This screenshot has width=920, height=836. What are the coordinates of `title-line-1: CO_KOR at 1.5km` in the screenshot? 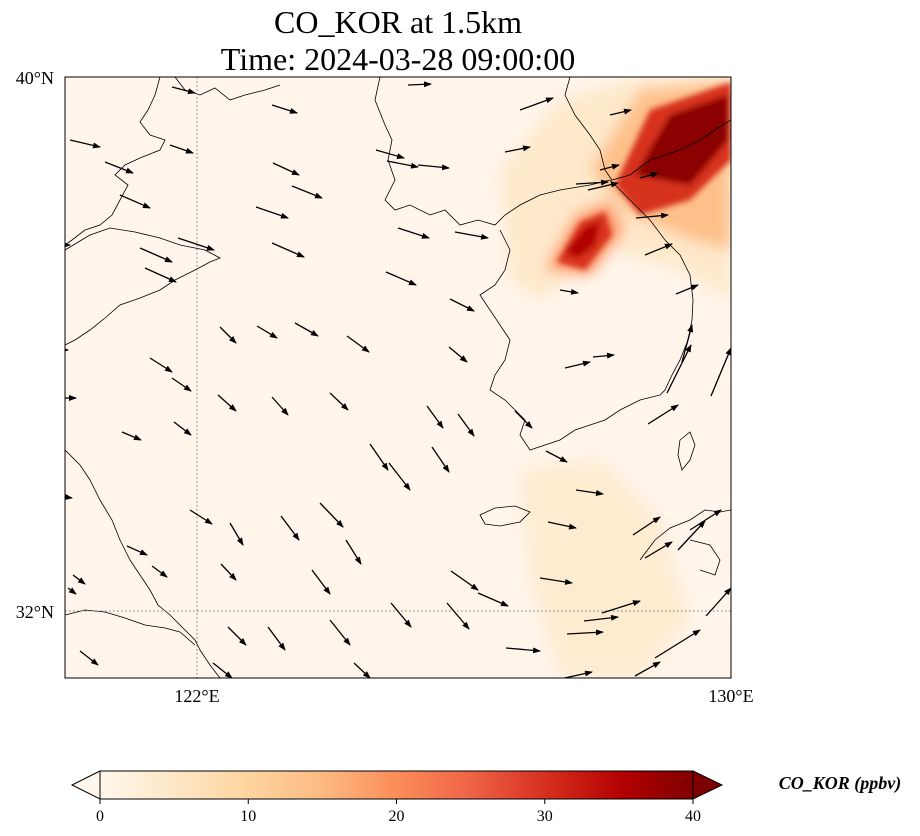 It's located at (398, 22).